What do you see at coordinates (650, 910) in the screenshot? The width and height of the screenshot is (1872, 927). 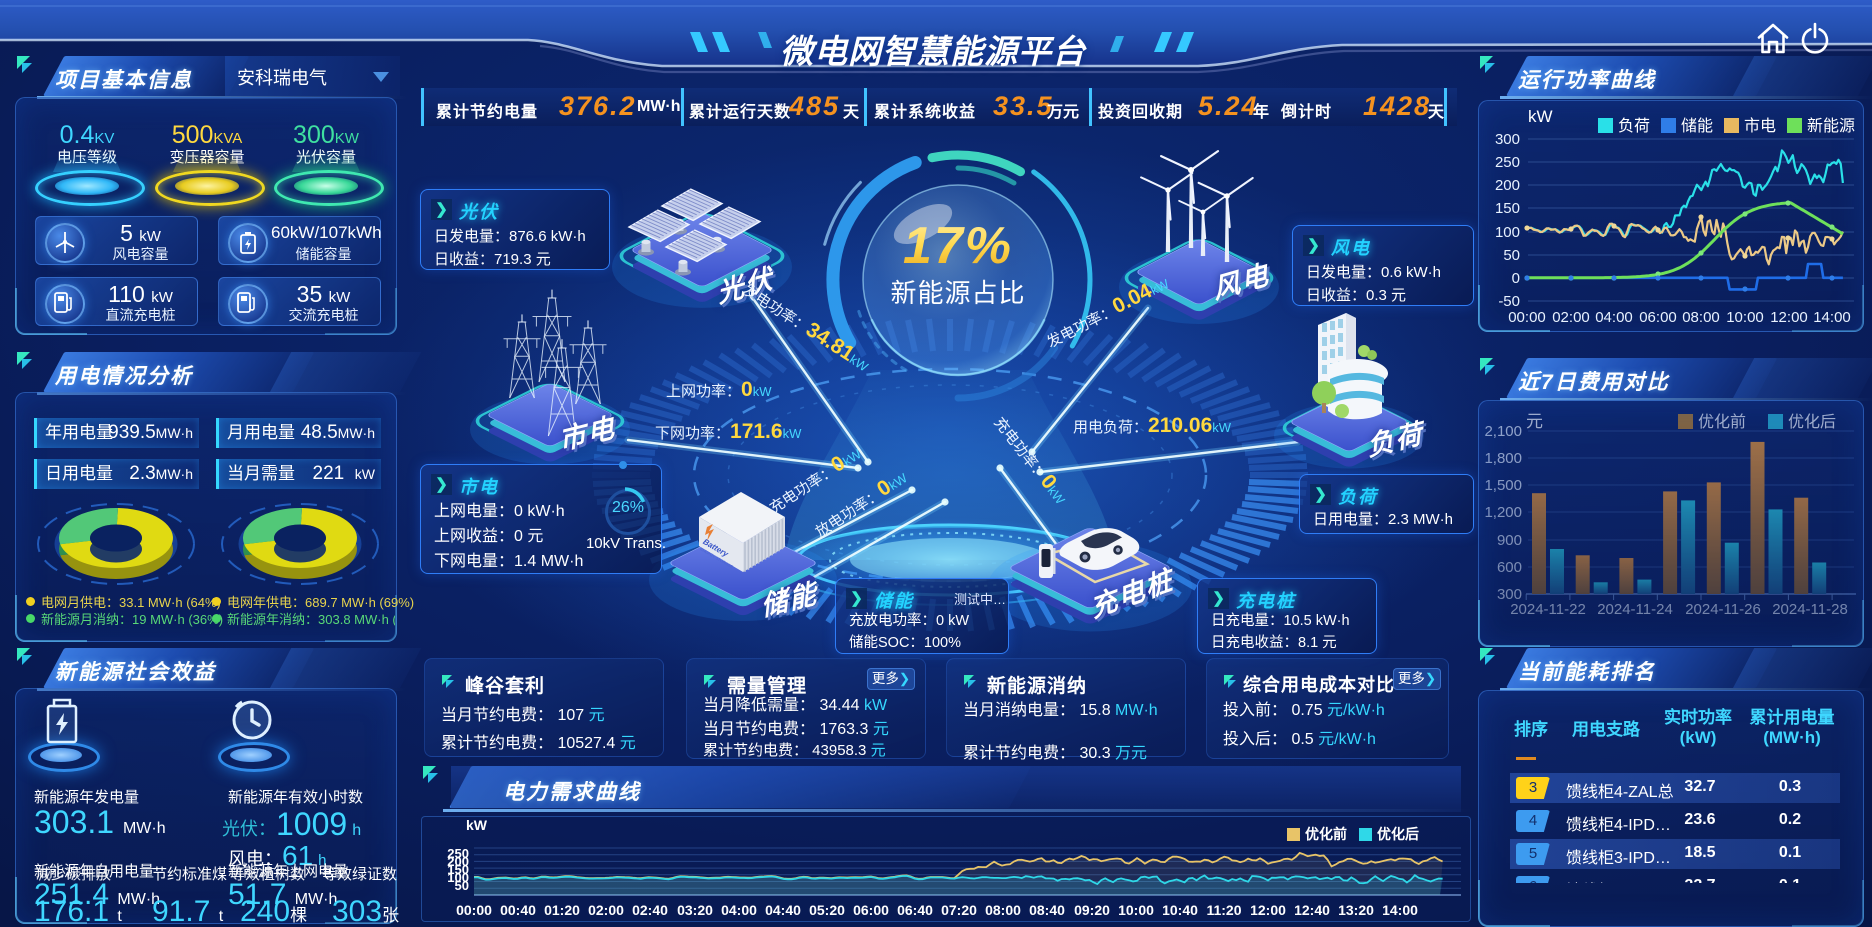 I see `svg-text: 02:40` at bounding box center [650, 910].